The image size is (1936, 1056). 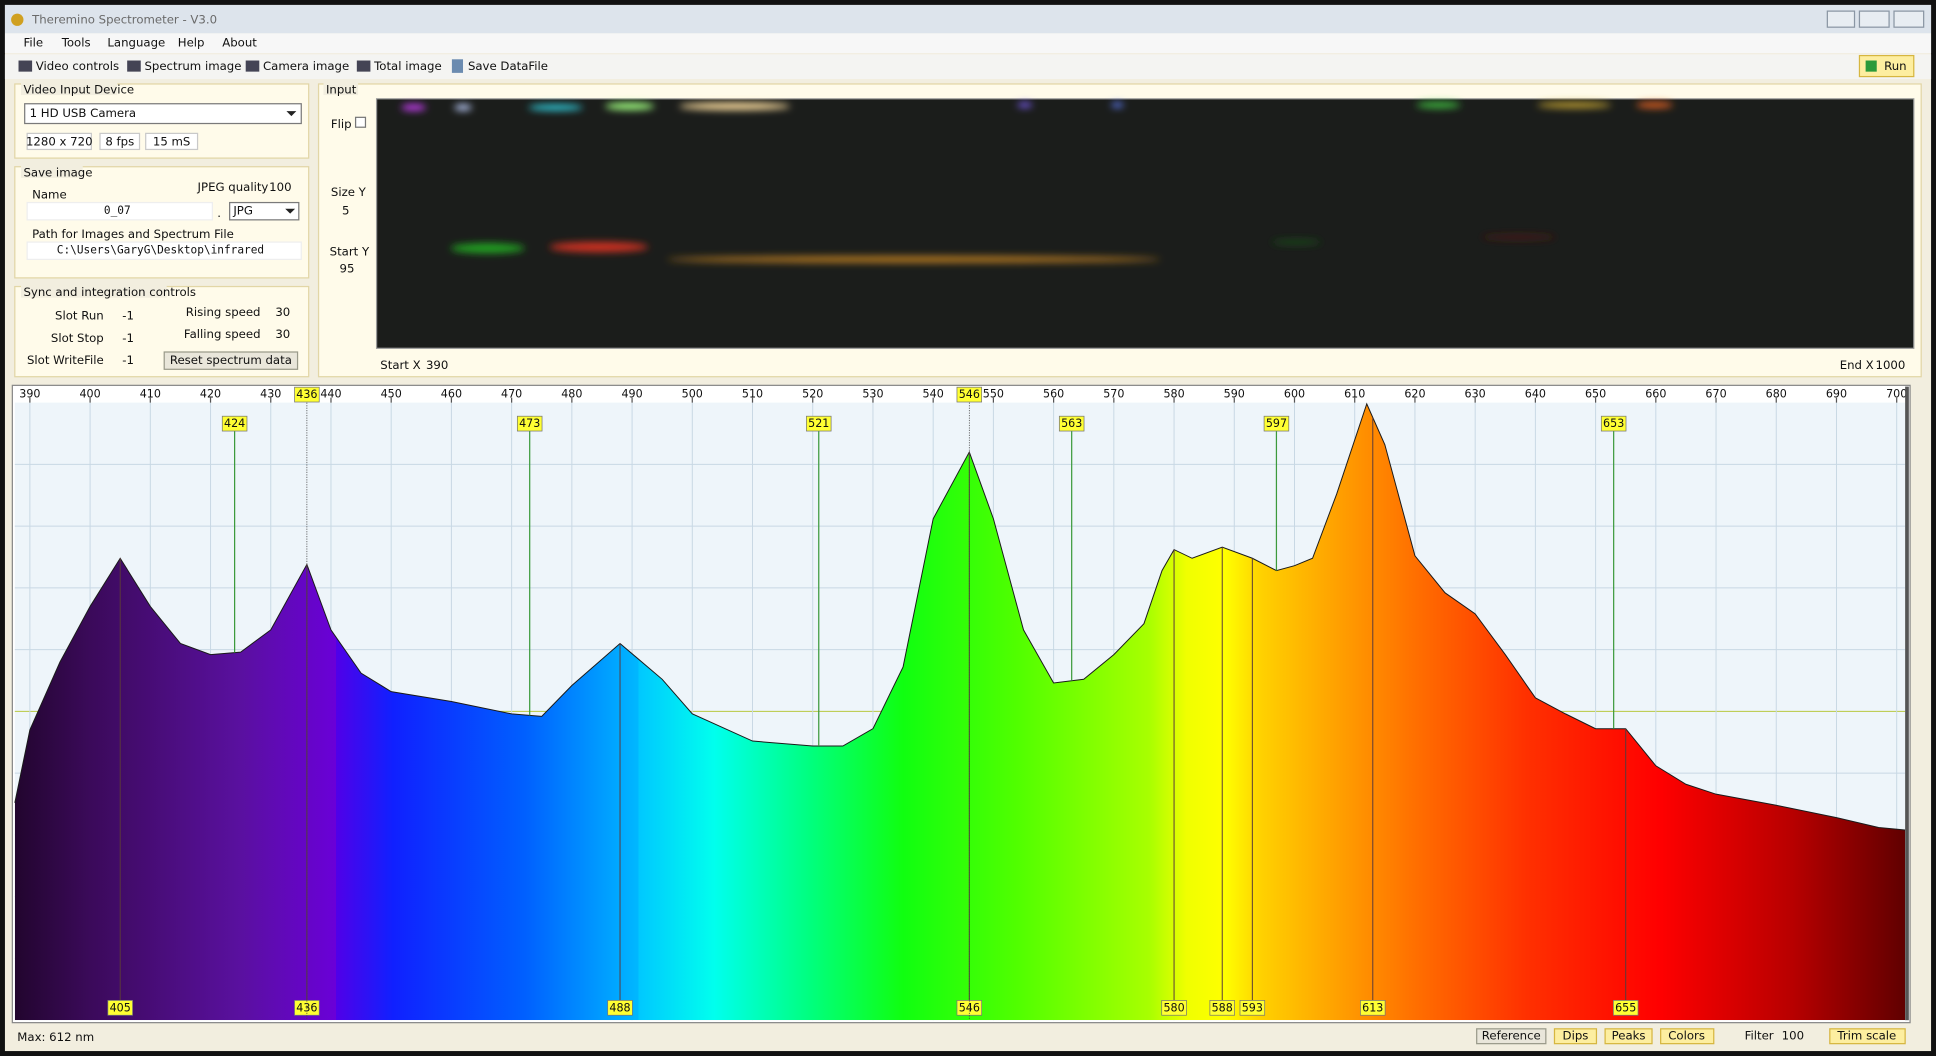 I want to click on peak-bottom-label: 613, so click(x=1372, y=1007).